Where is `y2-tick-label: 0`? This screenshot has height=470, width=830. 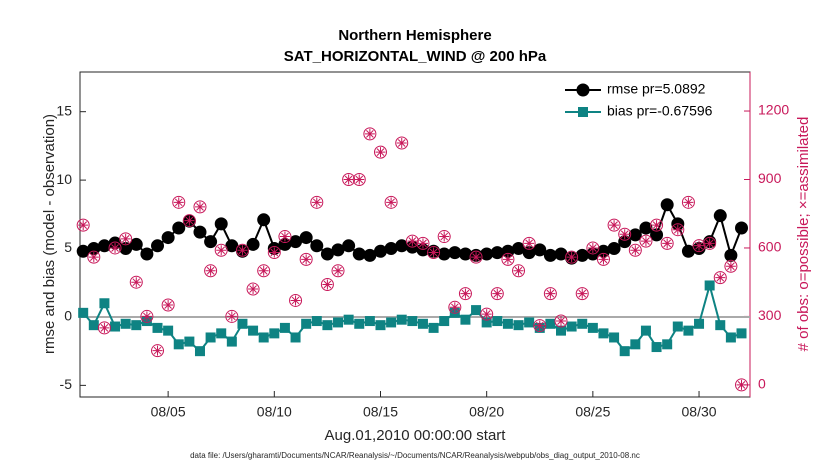
y2-tick-label: 0 is located at coordinates (762, 384).